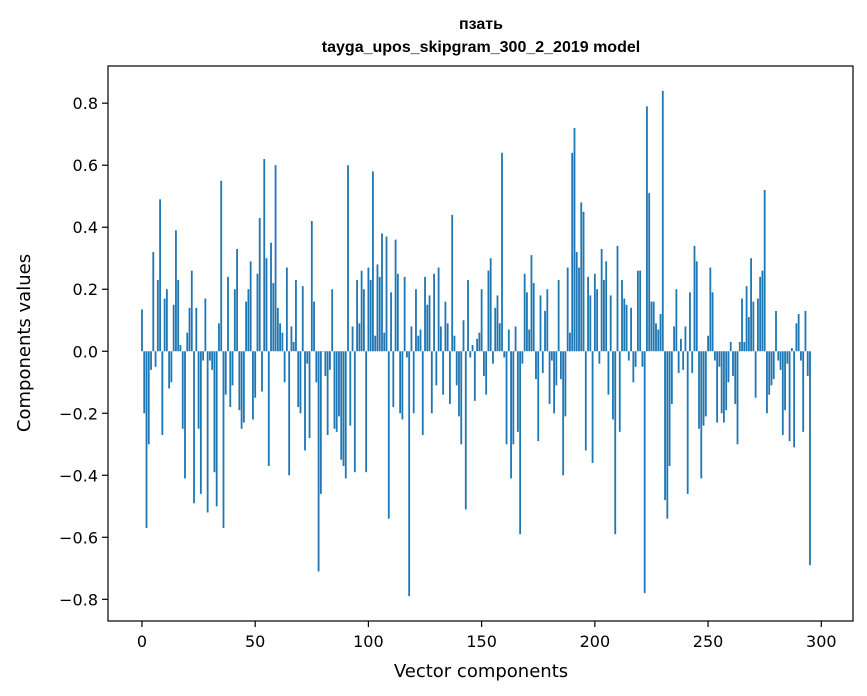 This screenshot has height=696, width=867. I want to click on x-tick-label: 50, so click(255, 641).